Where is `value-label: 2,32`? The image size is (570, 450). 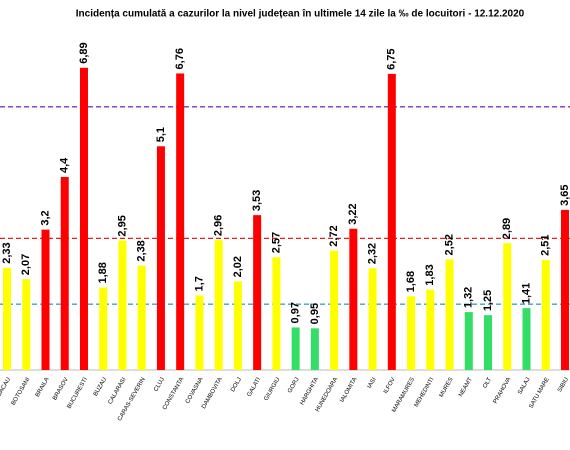 value-label: 2,32 is located at coordinates (372, 253).